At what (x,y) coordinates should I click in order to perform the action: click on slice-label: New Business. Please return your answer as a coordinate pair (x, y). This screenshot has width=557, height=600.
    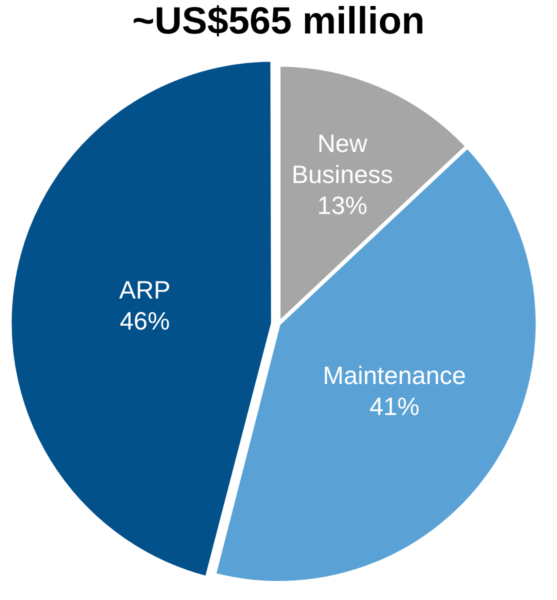
    Looking at the image, I should click on (343, 160).